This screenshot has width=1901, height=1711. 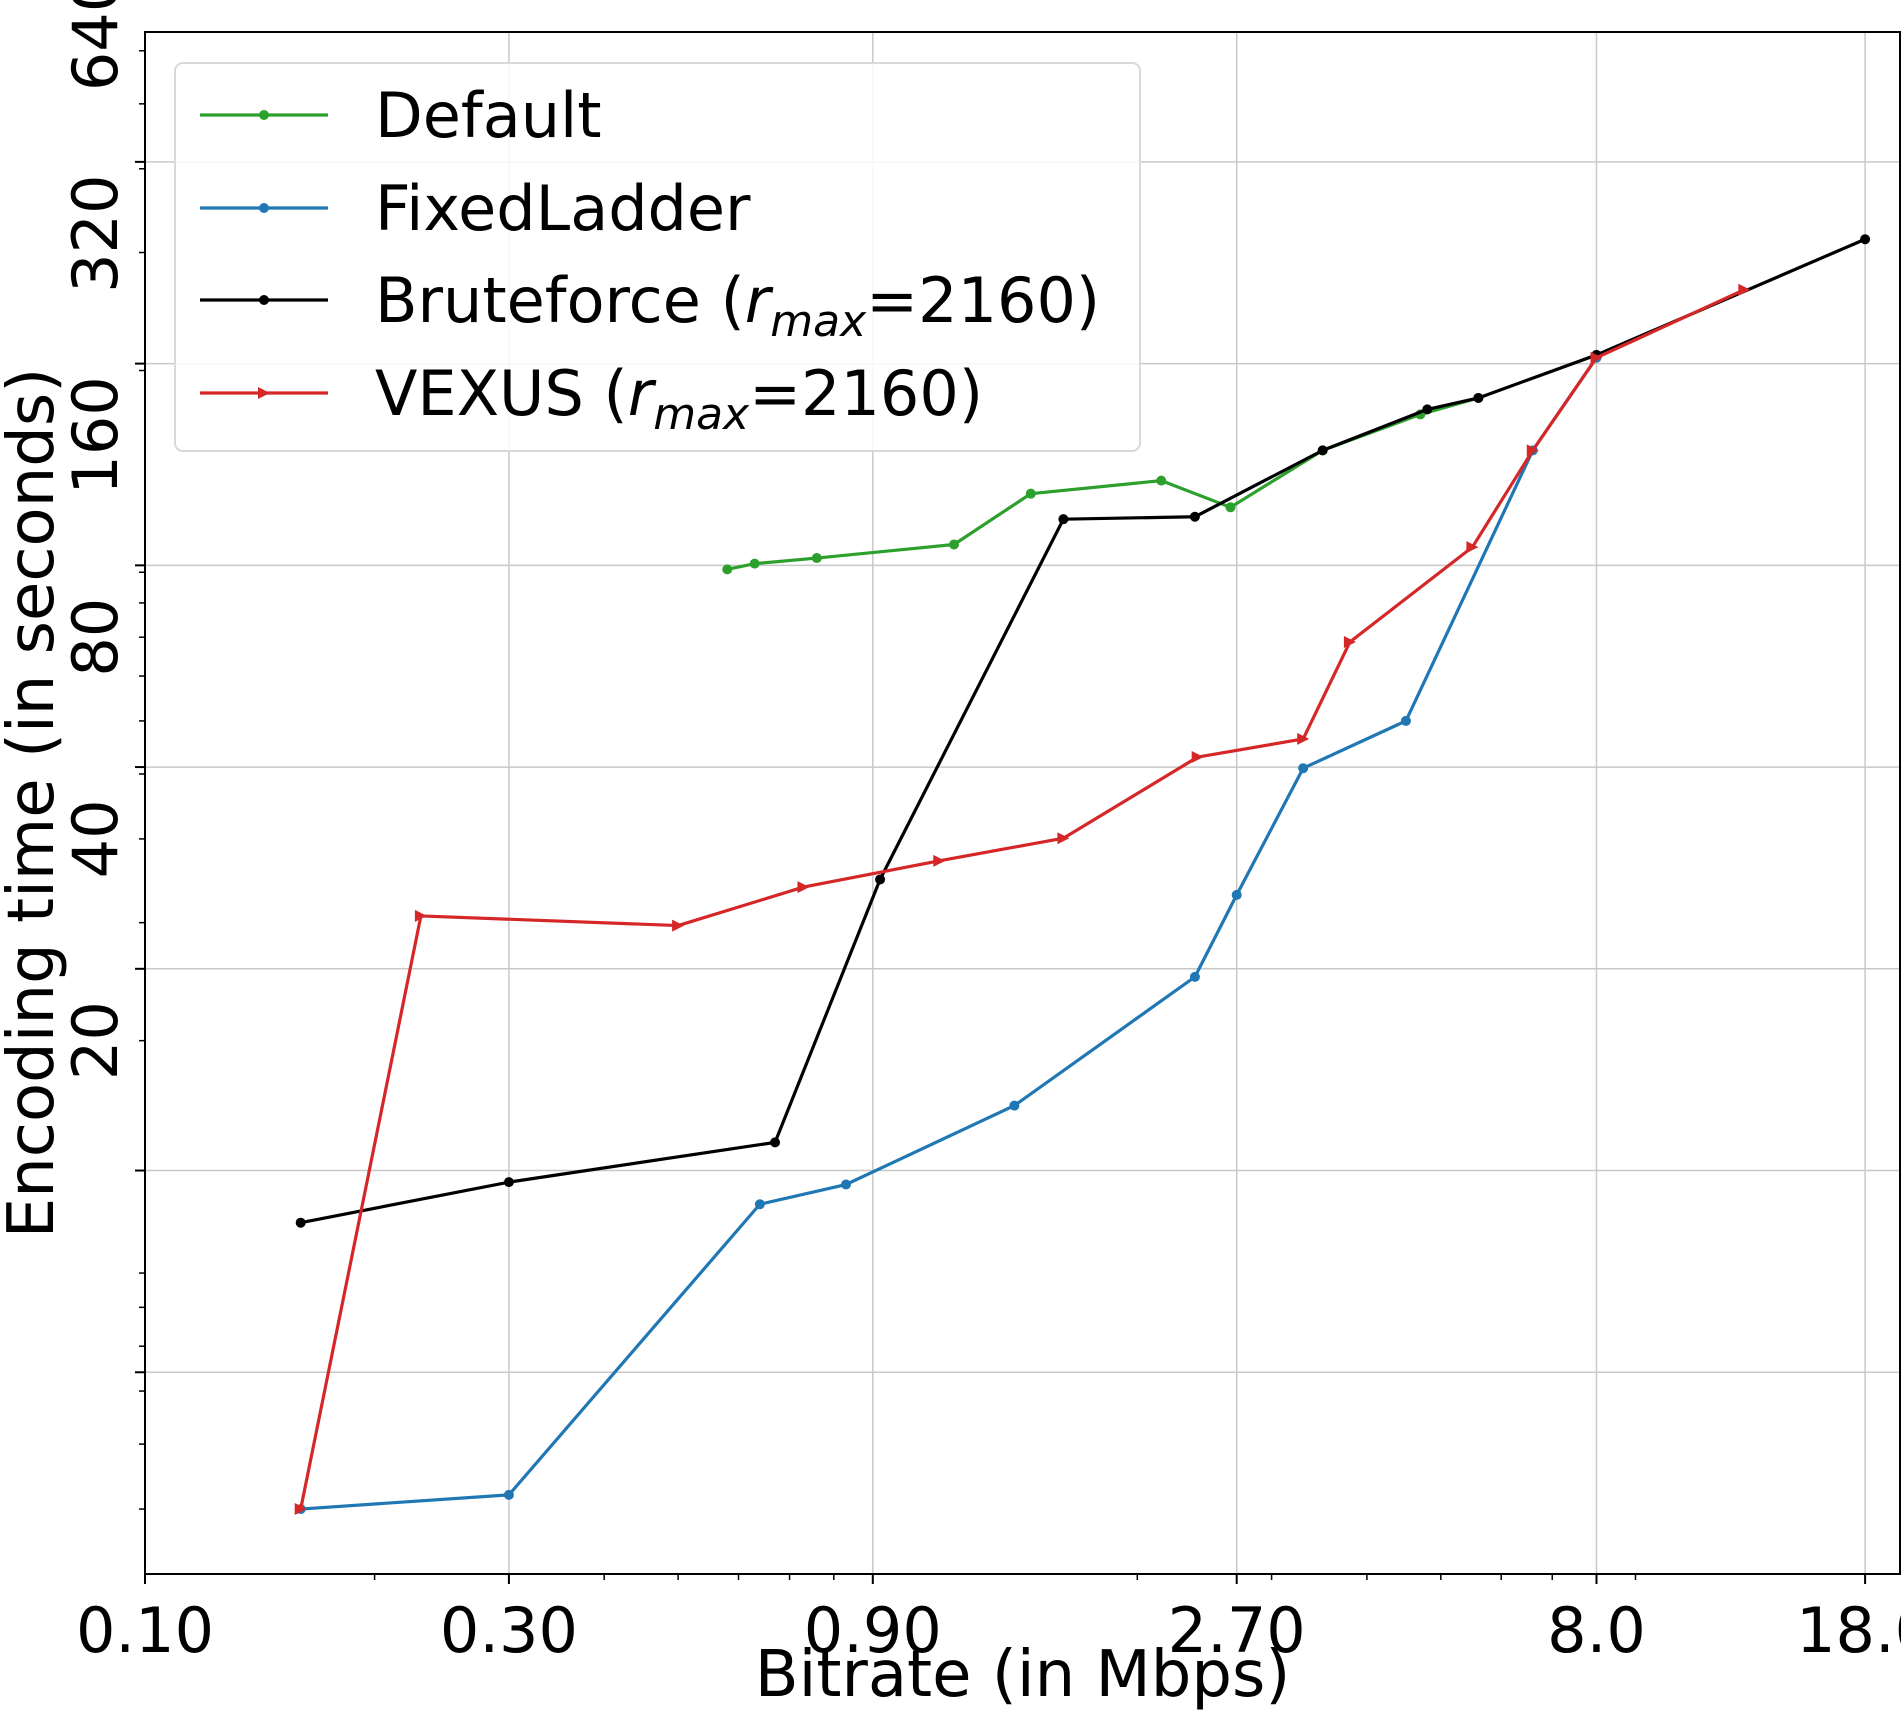 What do you see at coordinates (95, 435) in the screenshot?
I see `y-tick-label: 160` at bounding box center [95, 435].